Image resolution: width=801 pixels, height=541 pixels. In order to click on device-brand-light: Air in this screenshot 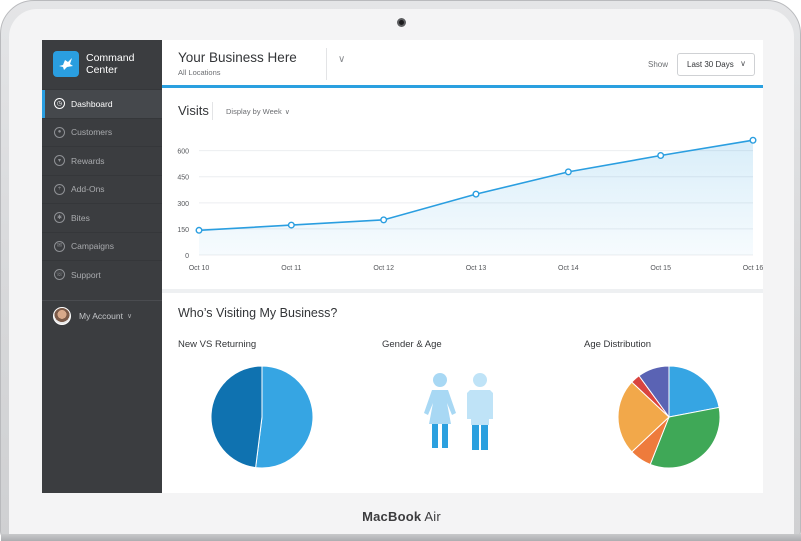, I will do `click(431, 516)`.